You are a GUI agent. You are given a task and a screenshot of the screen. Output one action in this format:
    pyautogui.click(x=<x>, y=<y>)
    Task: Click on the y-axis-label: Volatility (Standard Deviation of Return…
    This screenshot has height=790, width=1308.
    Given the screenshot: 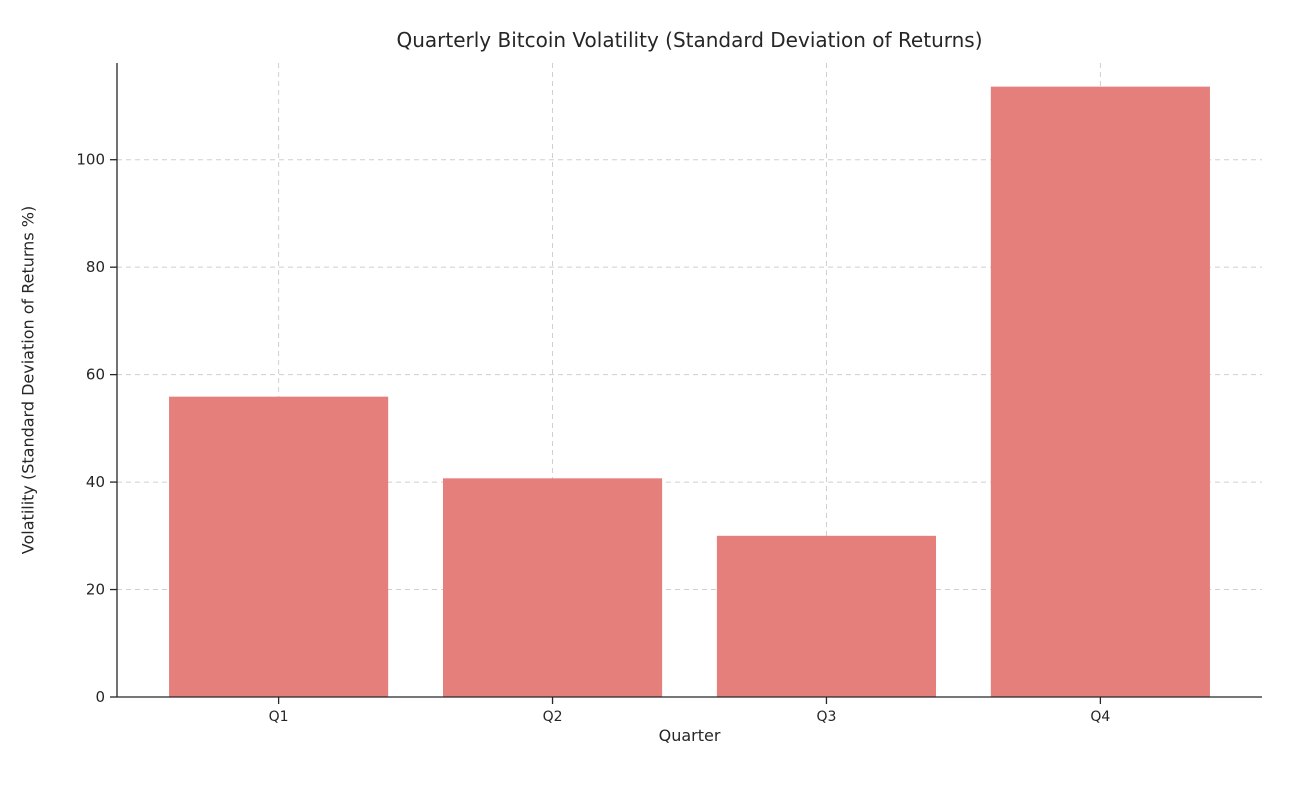 What is the action you would take?
    pyautogui.click(x=28, y=380)
    